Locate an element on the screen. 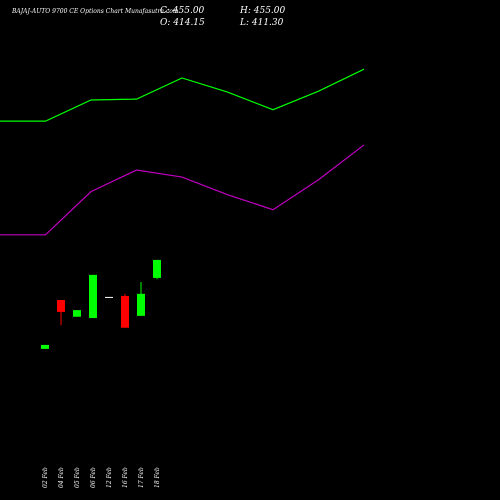 The width and height of the screenshot is (500, 500). quote-open: O: 414.15 is located at coordinates (182, 23).